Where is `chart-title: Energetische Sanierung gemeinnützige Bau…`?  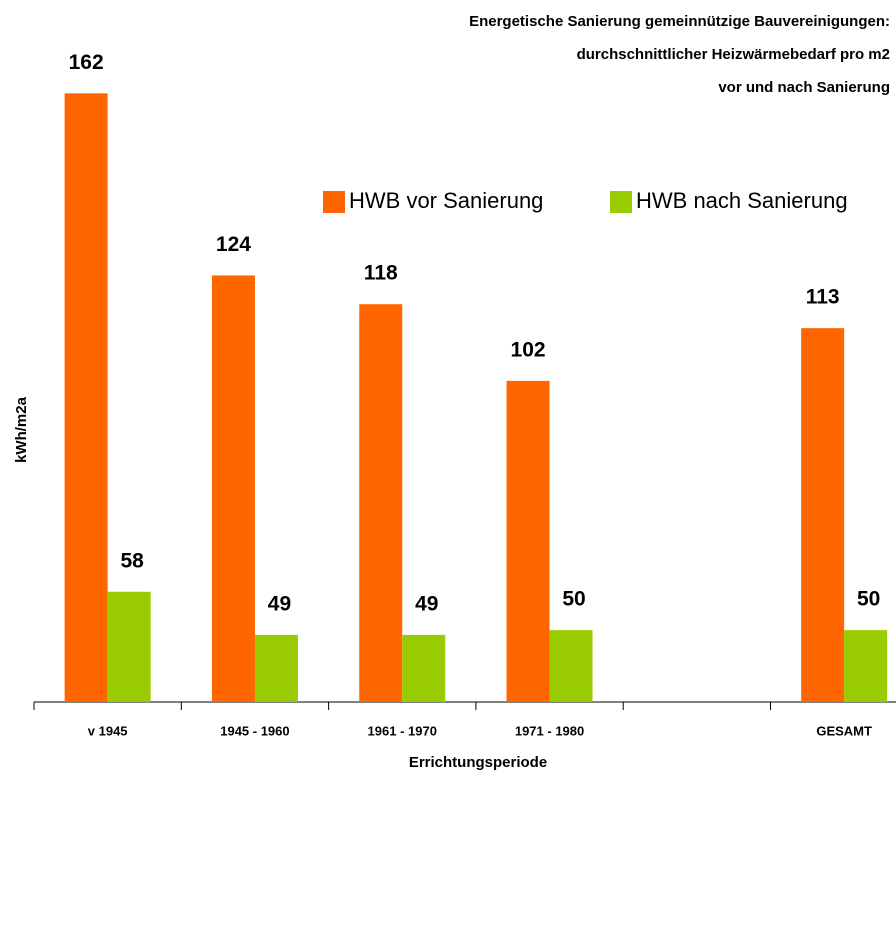 chart-title: Energetische Sanierung gemeinnützige Bau… is located at coordinates (679, 21).